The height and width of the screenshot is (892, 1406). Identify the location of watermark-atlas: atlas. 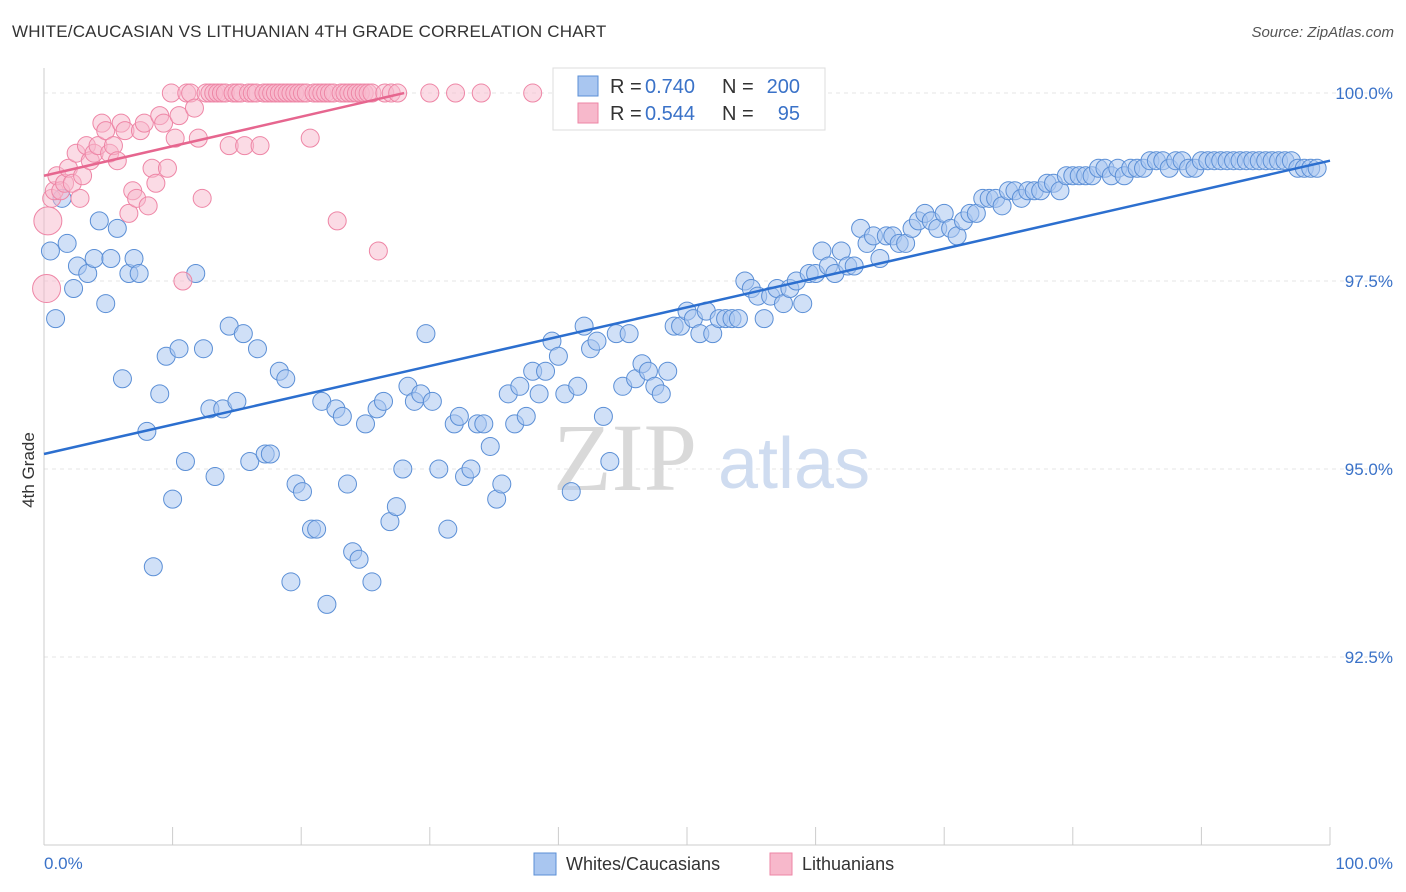
(794, 464).